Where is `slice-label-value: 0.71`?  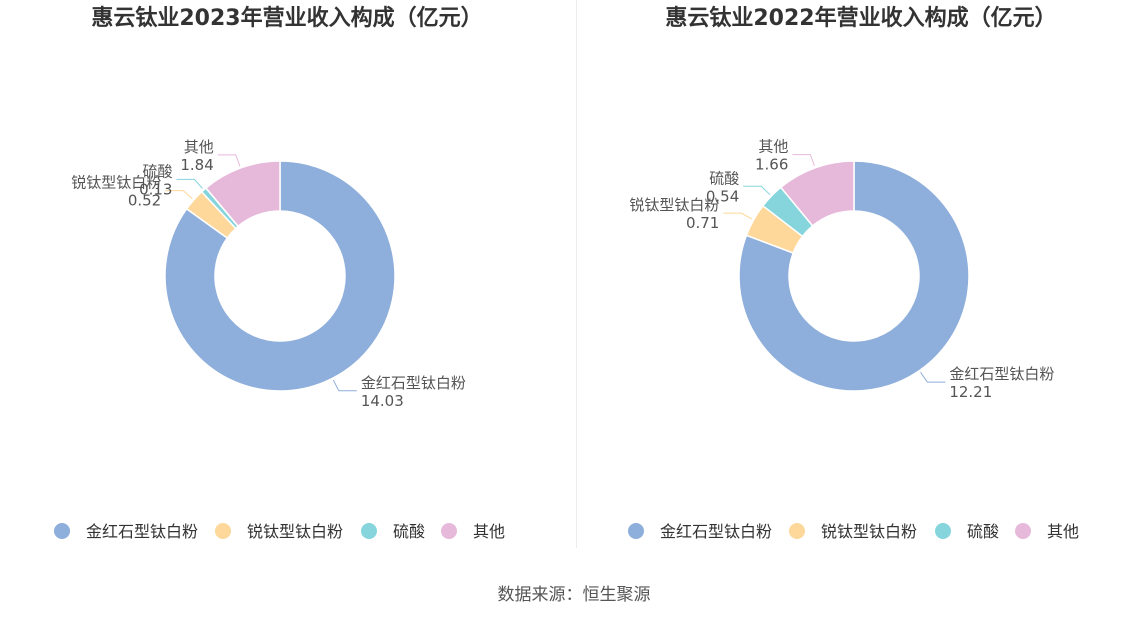
slice-label-value: 0.71 is located at coordinates (702, 223).